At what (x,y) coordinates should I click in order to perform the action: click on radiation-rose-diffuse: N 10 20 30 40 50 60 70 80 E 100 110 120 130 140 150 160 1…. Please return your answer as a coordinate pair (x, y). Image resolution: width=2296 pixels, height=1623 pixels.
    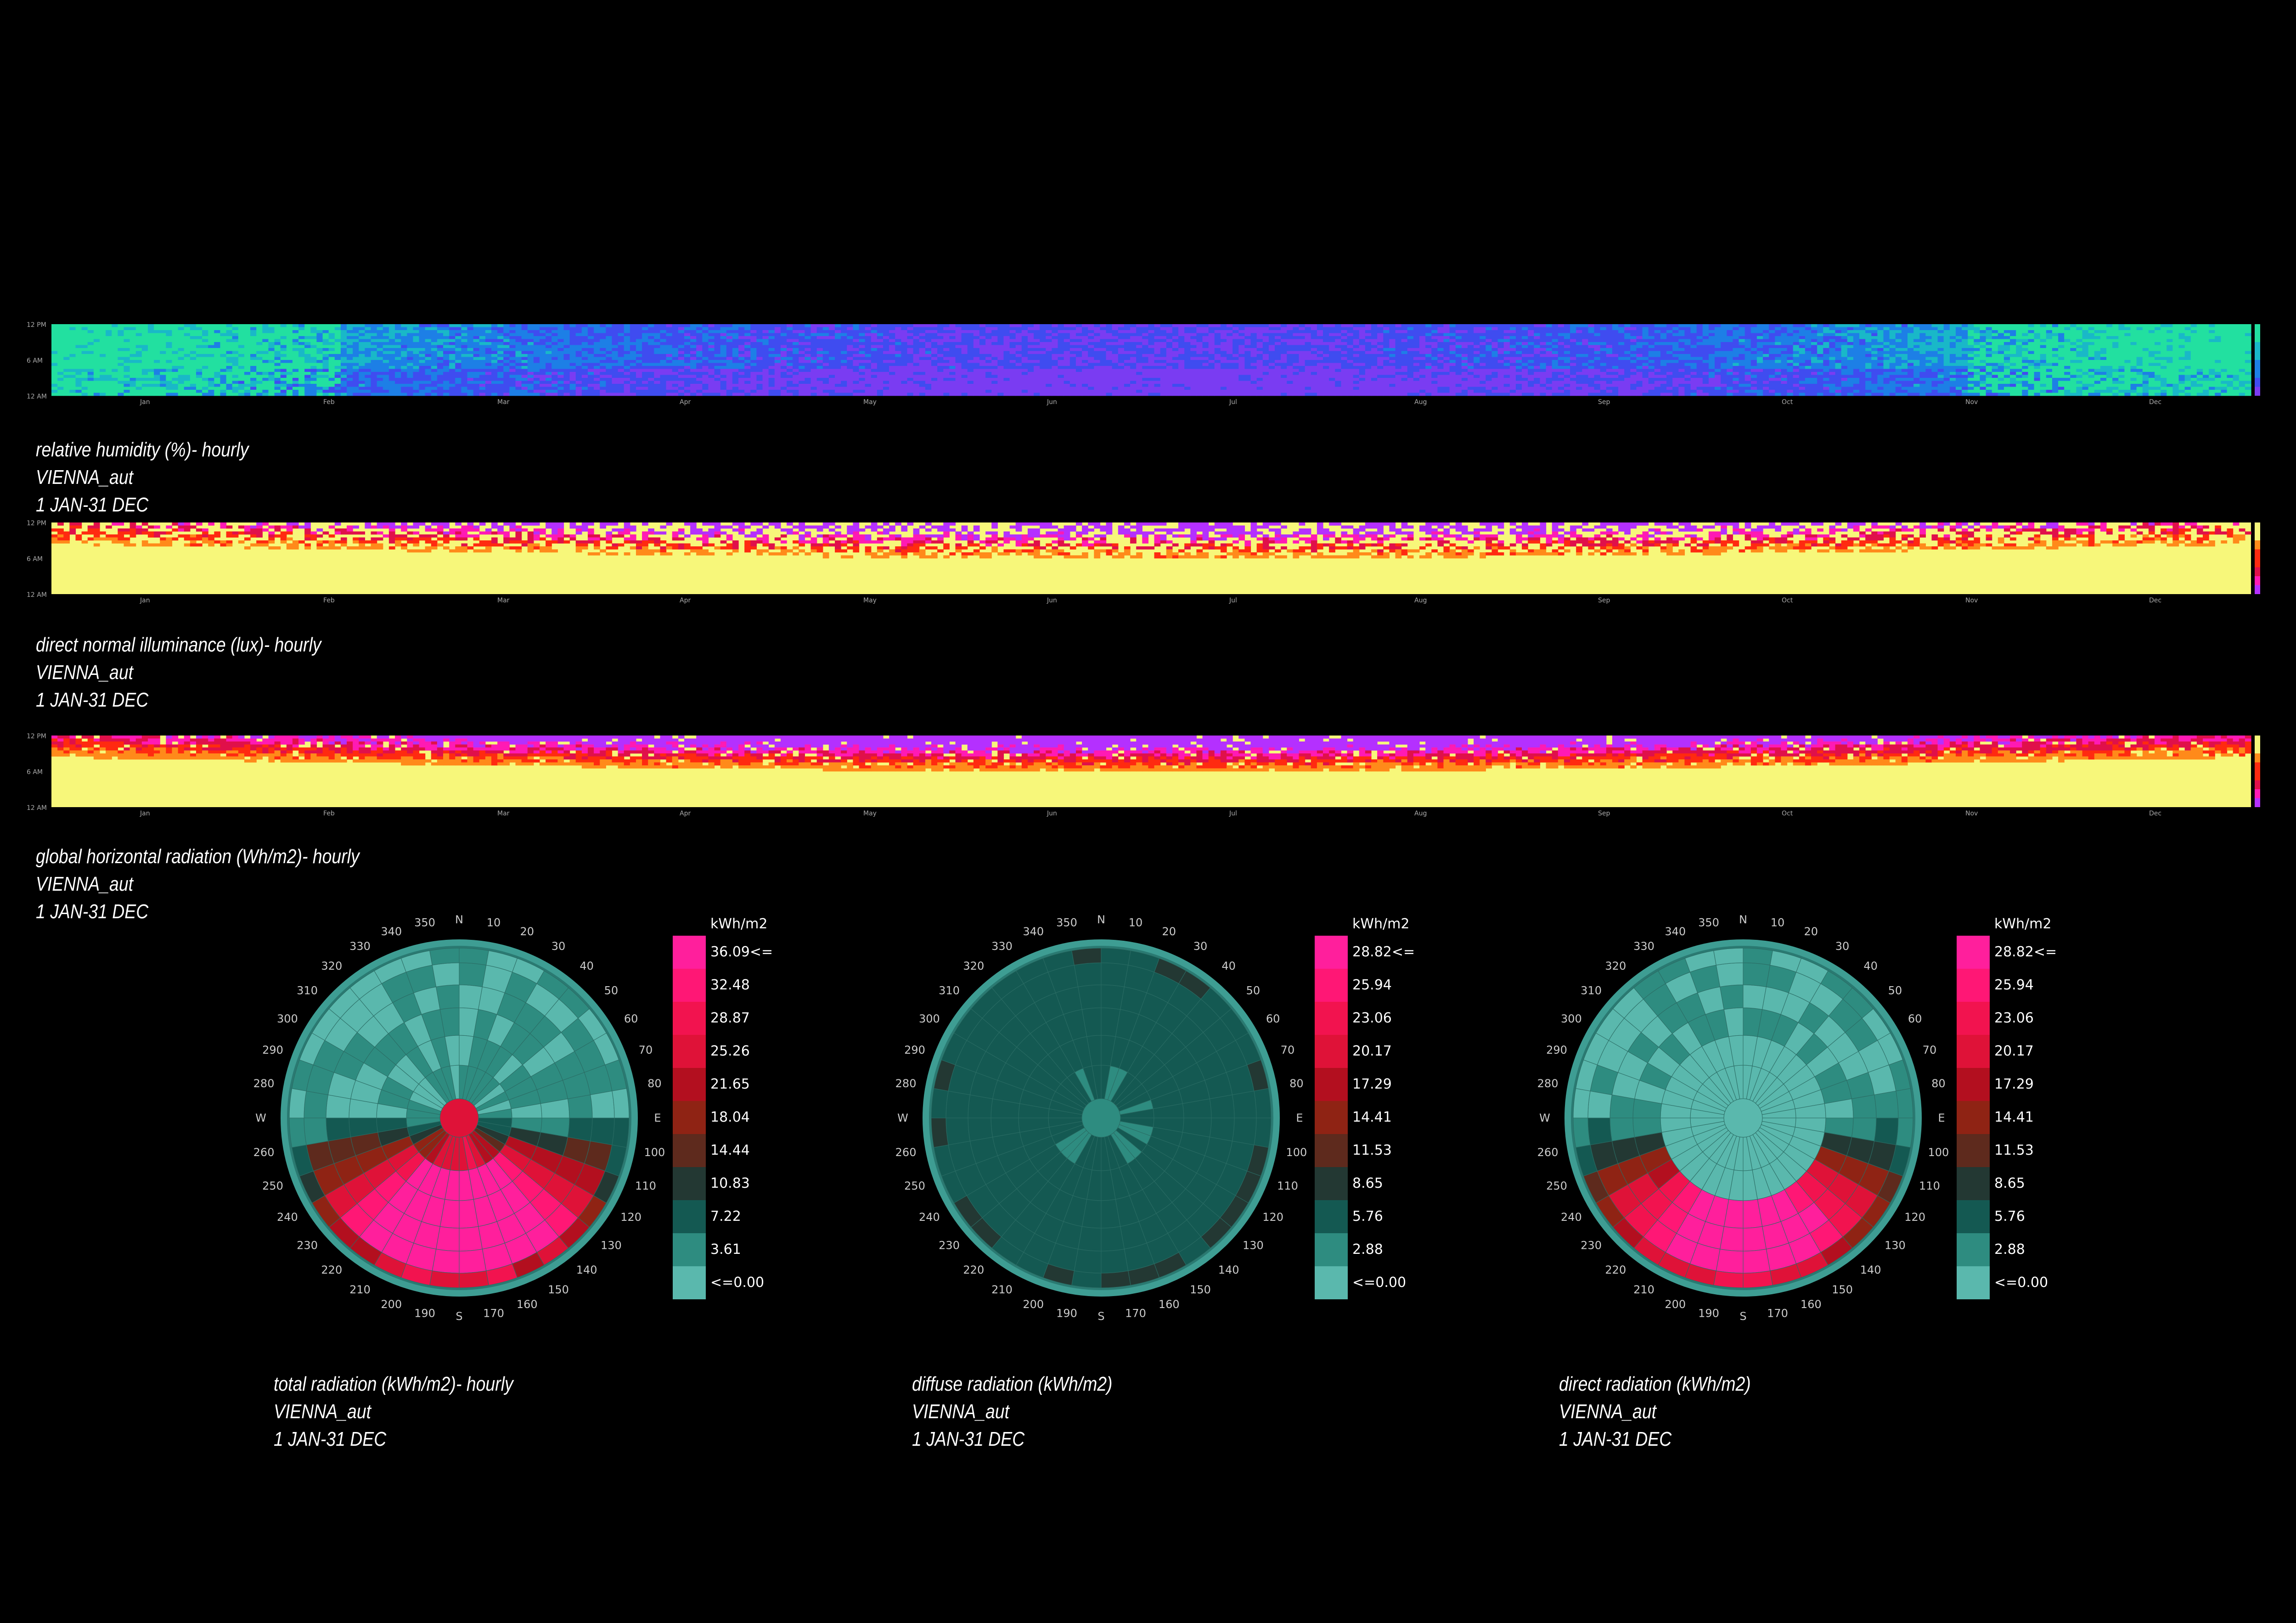
    Looking at the image, I should click on (1155, 1118).